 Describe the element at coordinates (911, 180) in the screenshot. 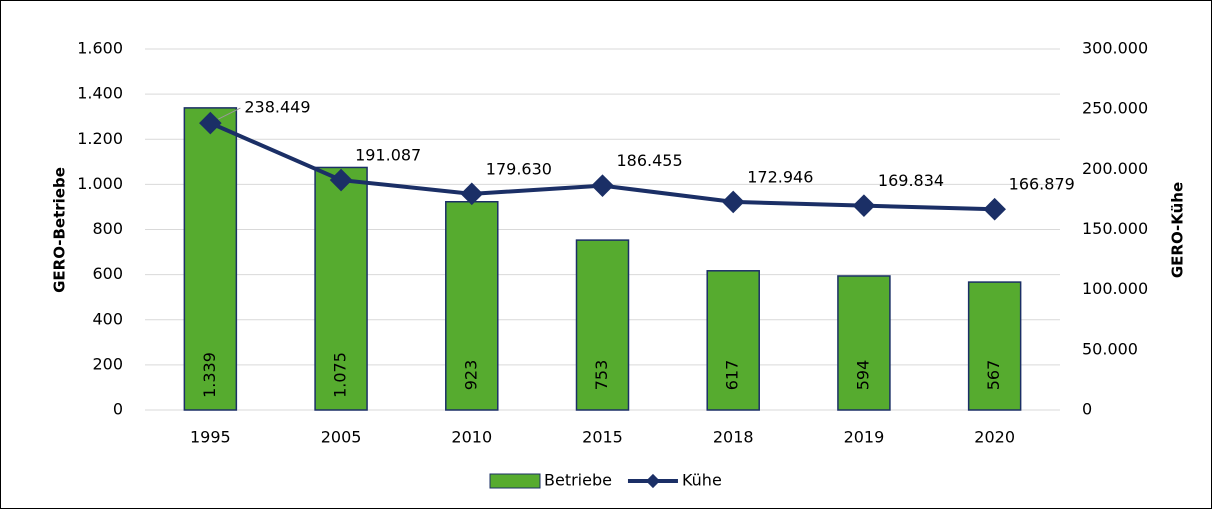

I see `line-value-label: 169.834` at that location.